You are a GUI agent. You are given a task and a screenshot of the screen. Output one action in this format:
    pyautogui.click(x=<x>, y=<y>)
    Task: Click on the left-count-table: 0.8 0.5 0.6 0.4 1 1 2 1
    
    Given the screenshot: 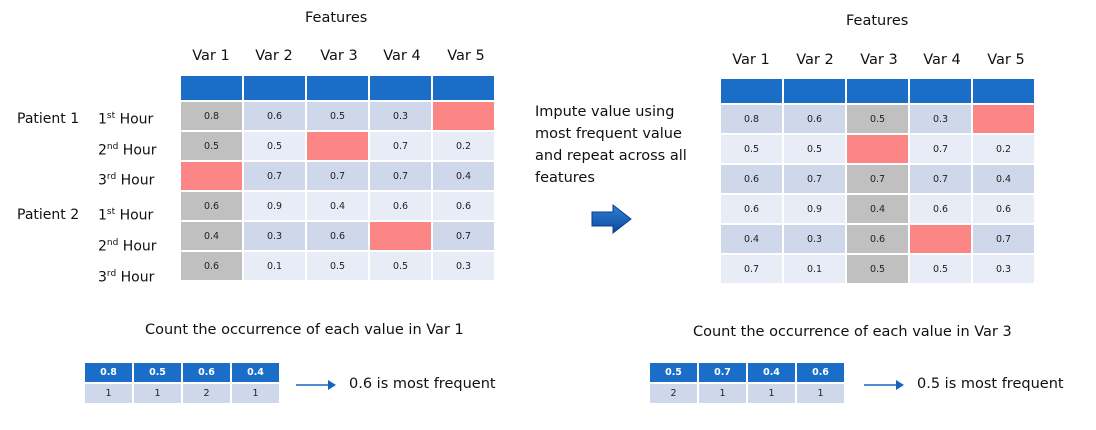 What is the action you would take?
    pyautogui.click(x=182, y=383)
    